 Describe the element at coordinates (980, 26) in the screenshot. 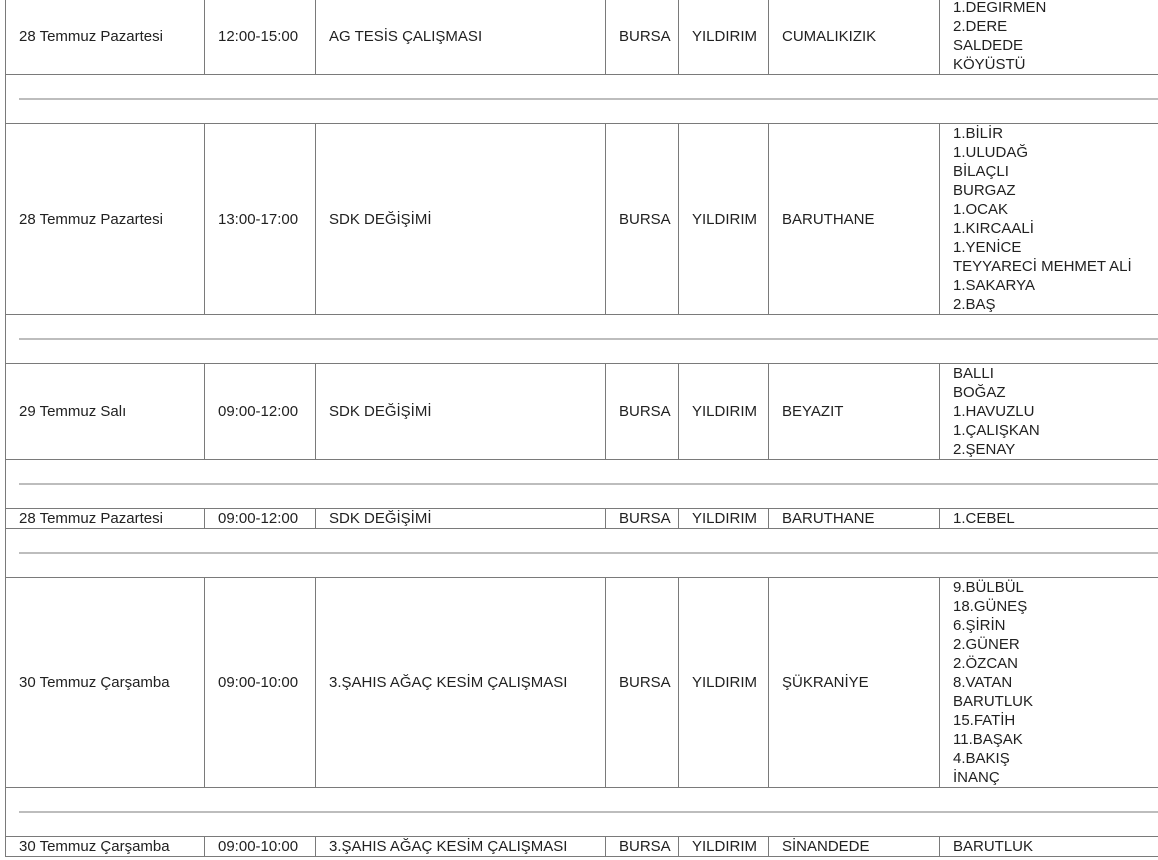

I see `street-name: 2.DERE` at that location.